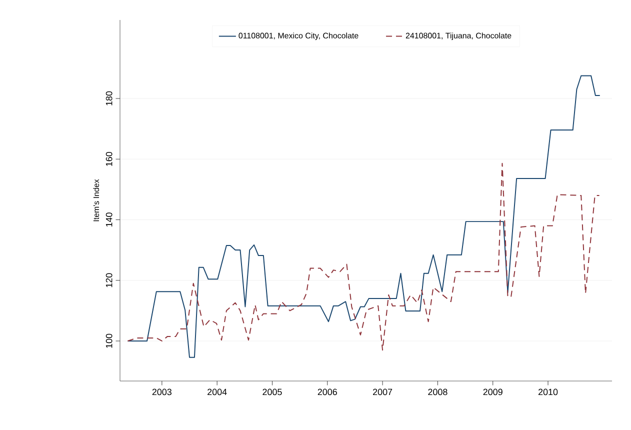  I want to click on y-tick-label: 160, so click(109, 159).